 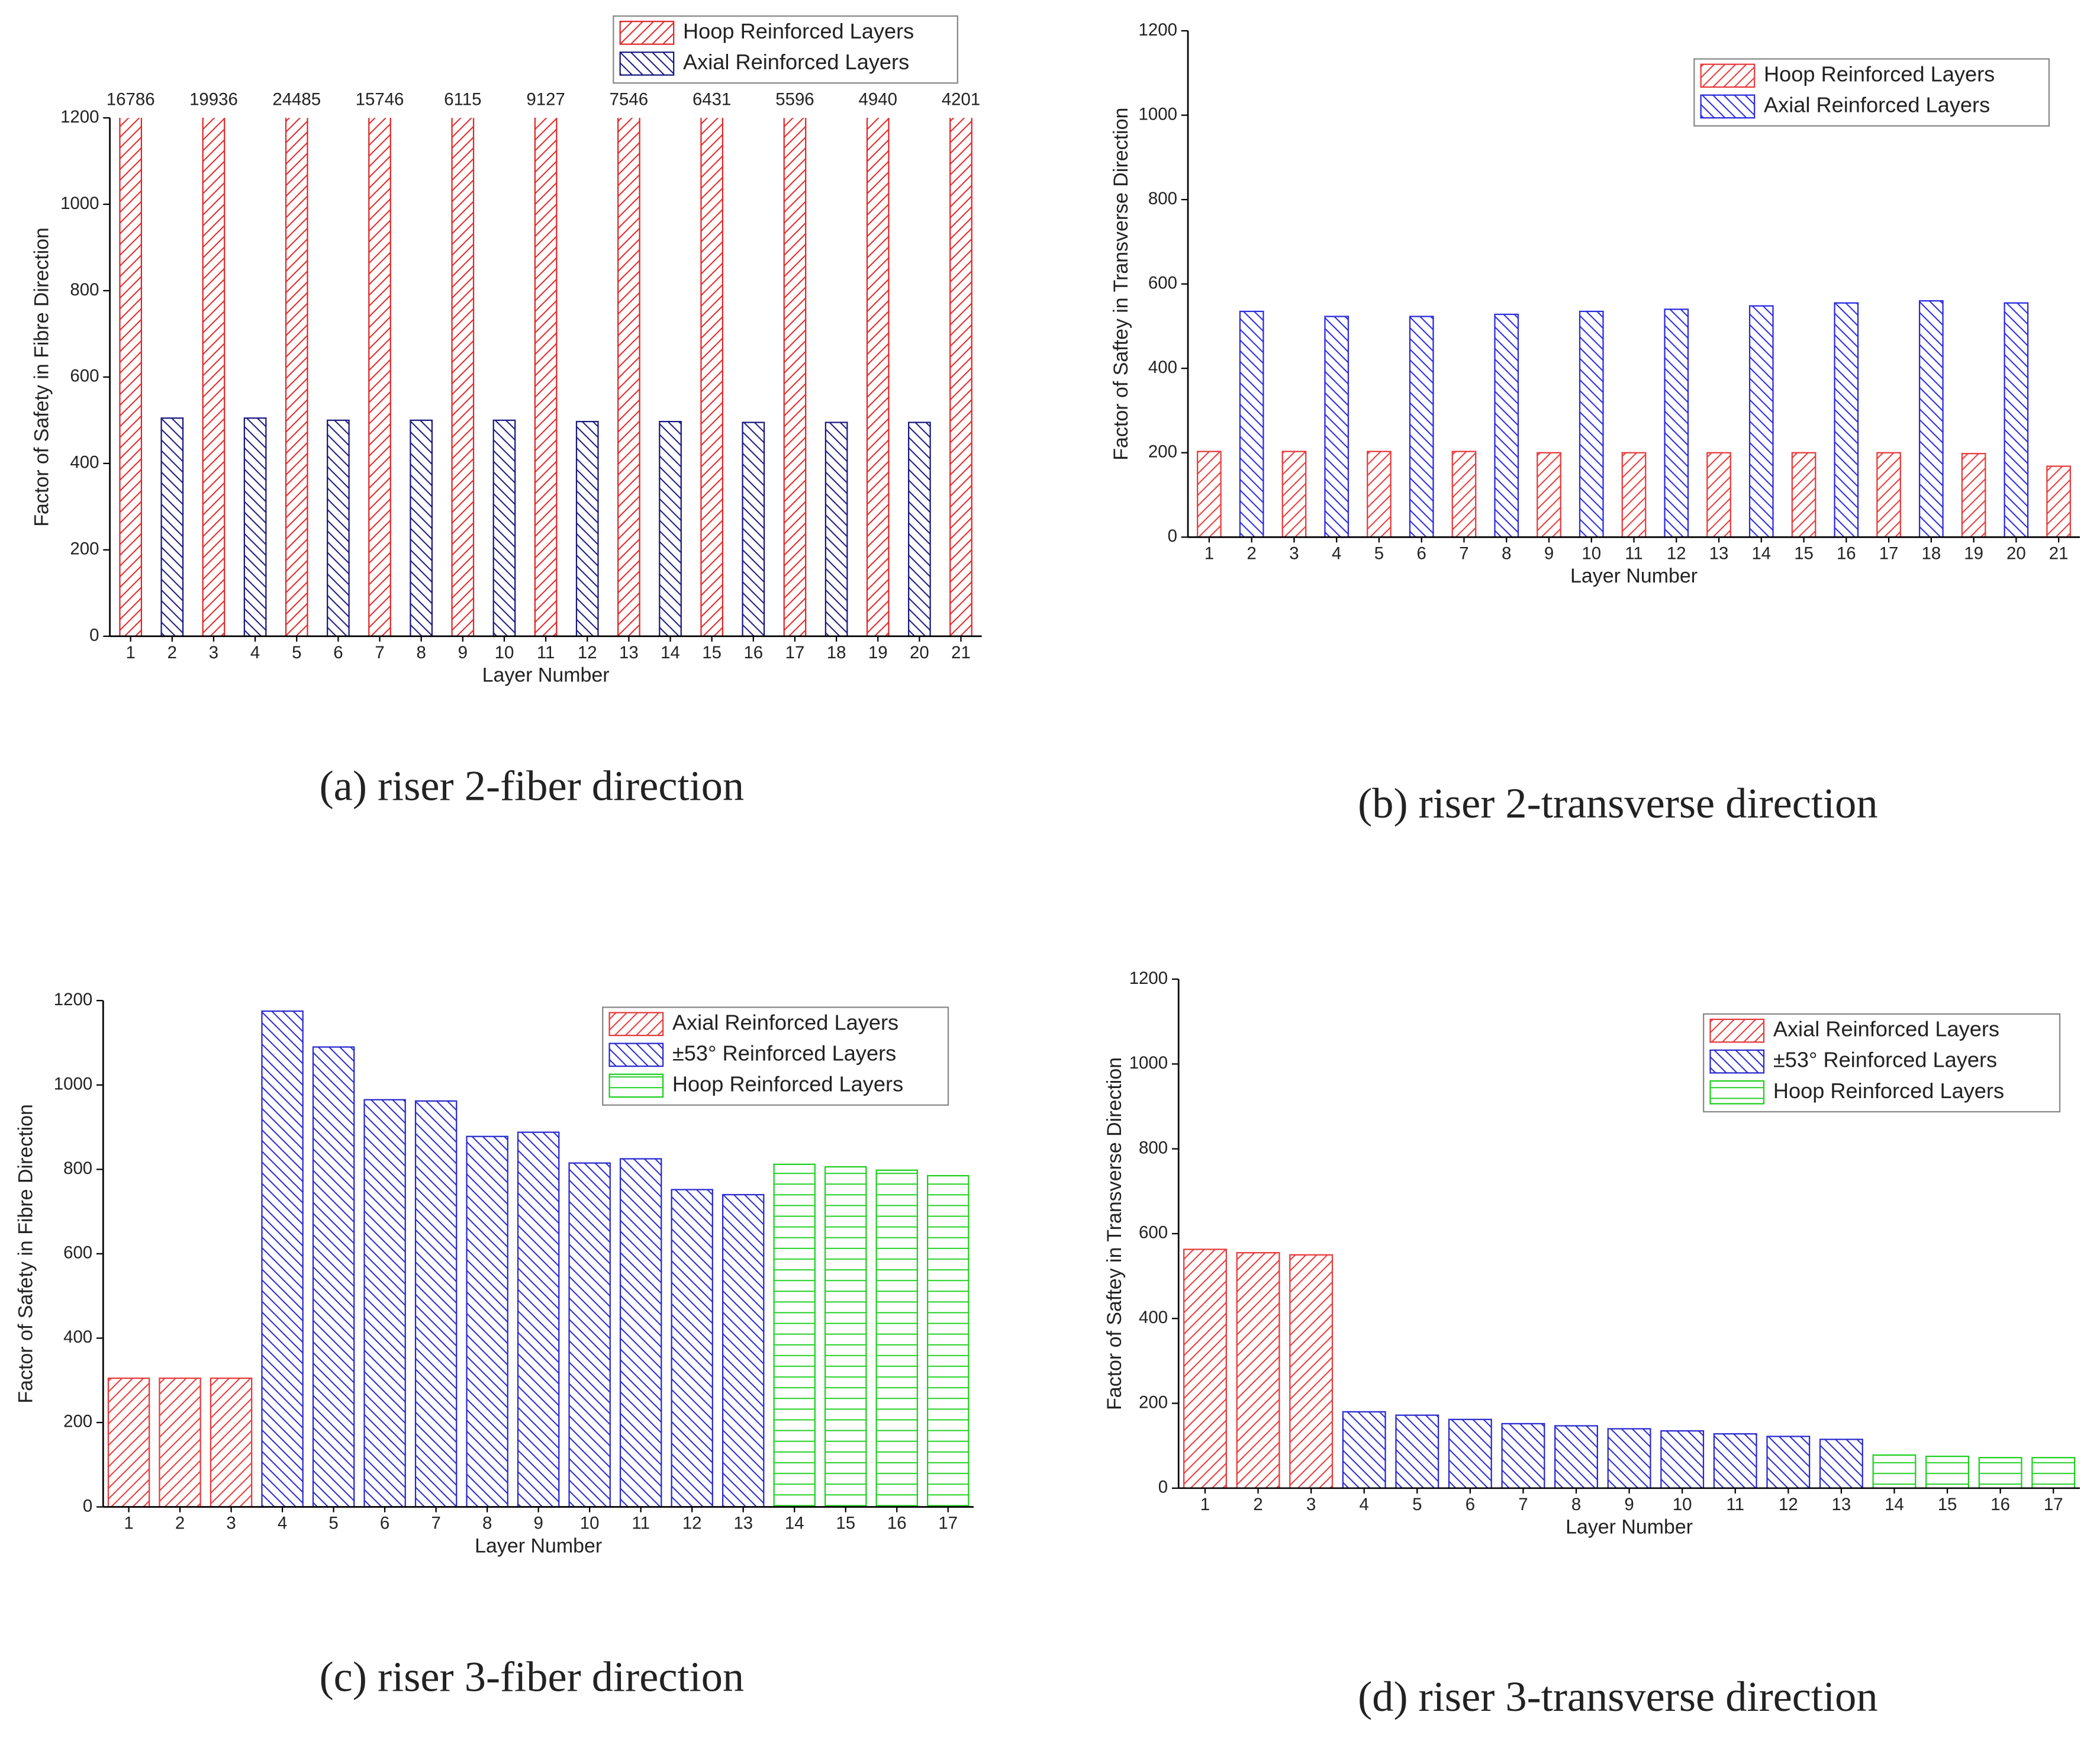 I want to click on x-tick-label: 1, so click(x=128, y=1524).